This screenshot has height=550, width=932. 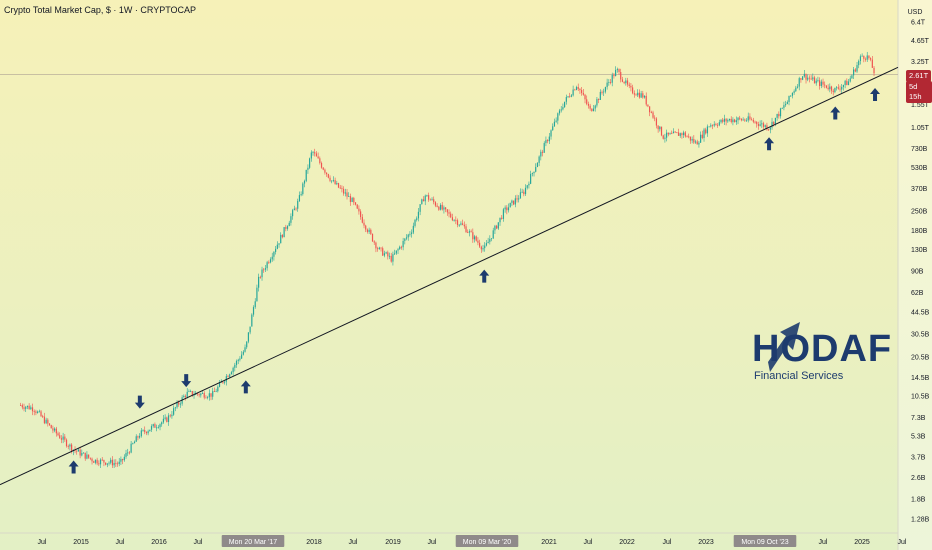 I want to click on x-tick-label: 2018, so click(x=314, y=542).